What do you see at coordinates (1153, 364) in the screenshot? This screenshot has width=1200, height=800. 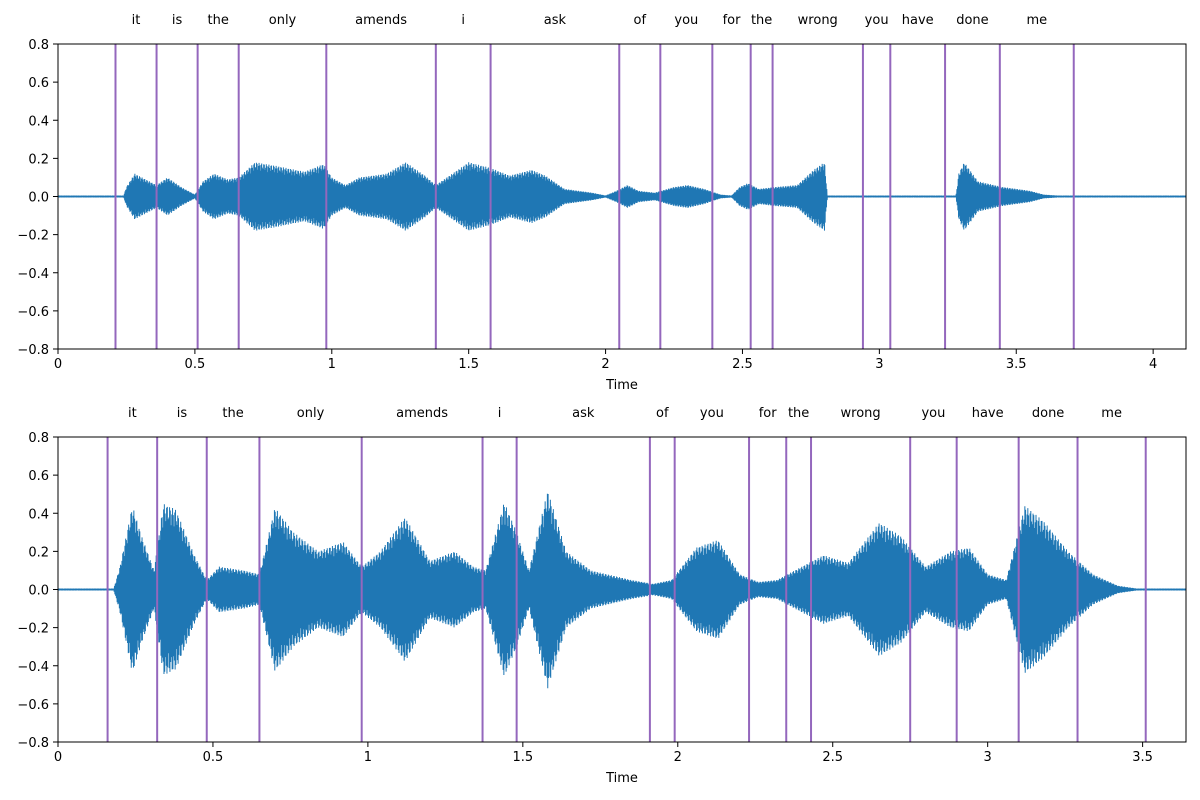 I see `x-tick-label: 4` at bounding box center [1153, 364].